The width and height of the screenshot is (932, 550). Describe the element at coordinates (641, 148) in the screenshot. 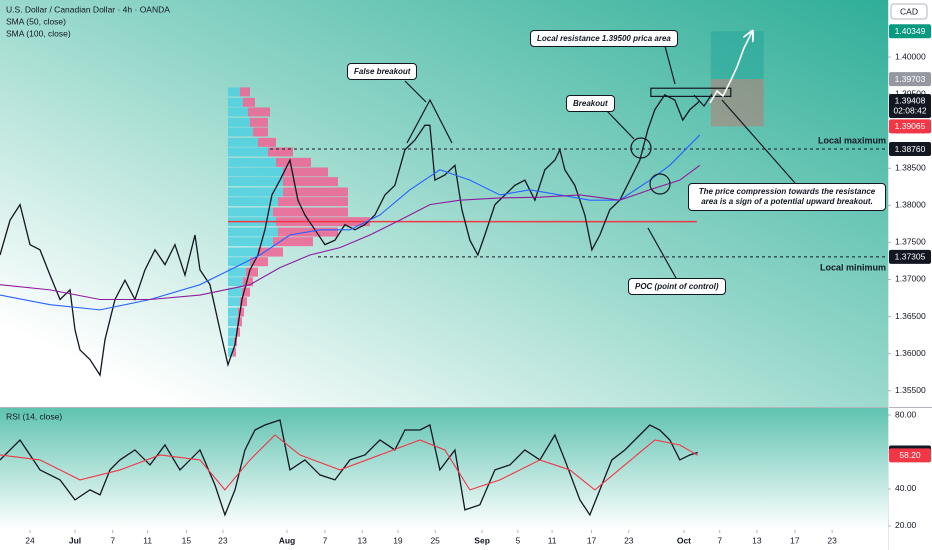

I see `breakout-circle` at that location.